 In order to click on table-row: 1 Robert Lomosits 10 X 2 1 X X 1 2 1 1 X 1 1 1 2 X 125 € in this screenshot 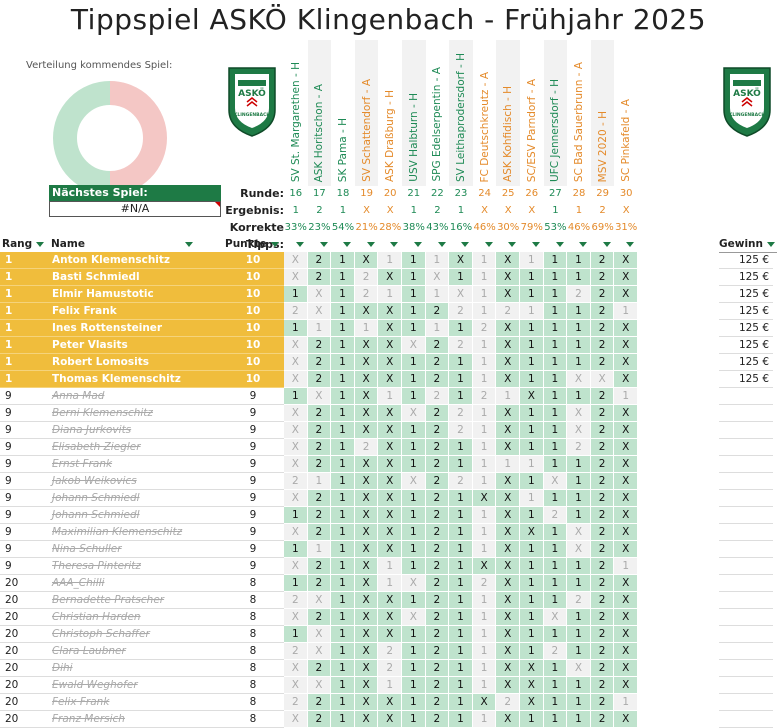, I will do `click(388, 362)`.